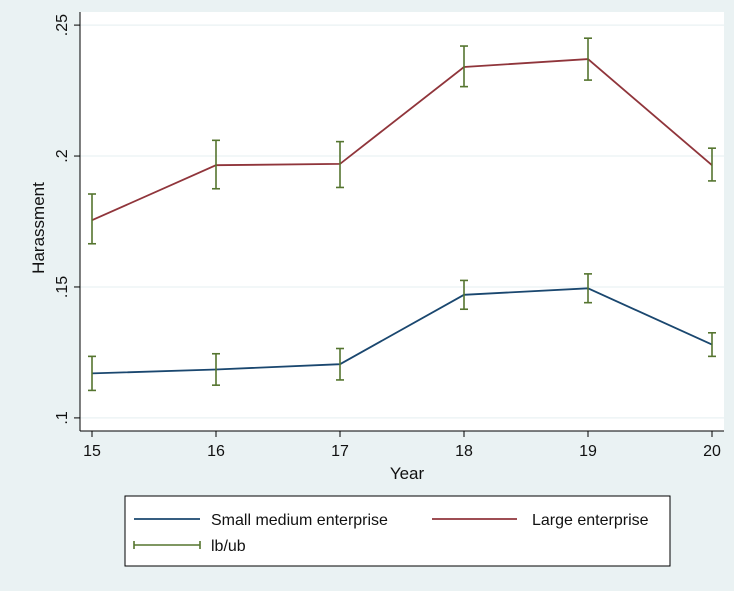  I want to click on x-tick-label-3: 18, so click(464, 451).